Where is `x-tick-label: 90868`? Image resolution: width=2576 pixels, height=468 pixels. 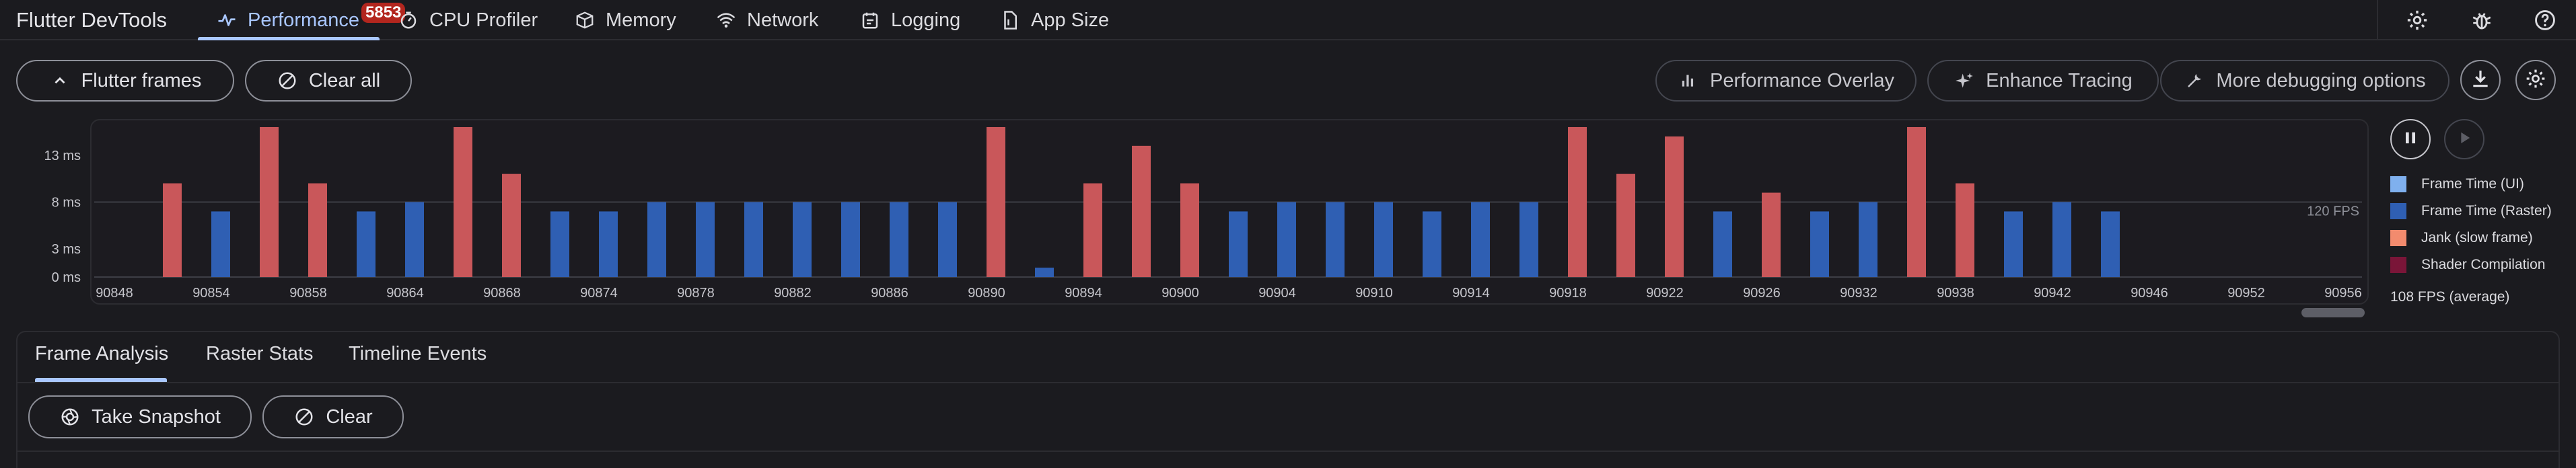
x-tick-label: 90868 is located at coordinates (502, 293).